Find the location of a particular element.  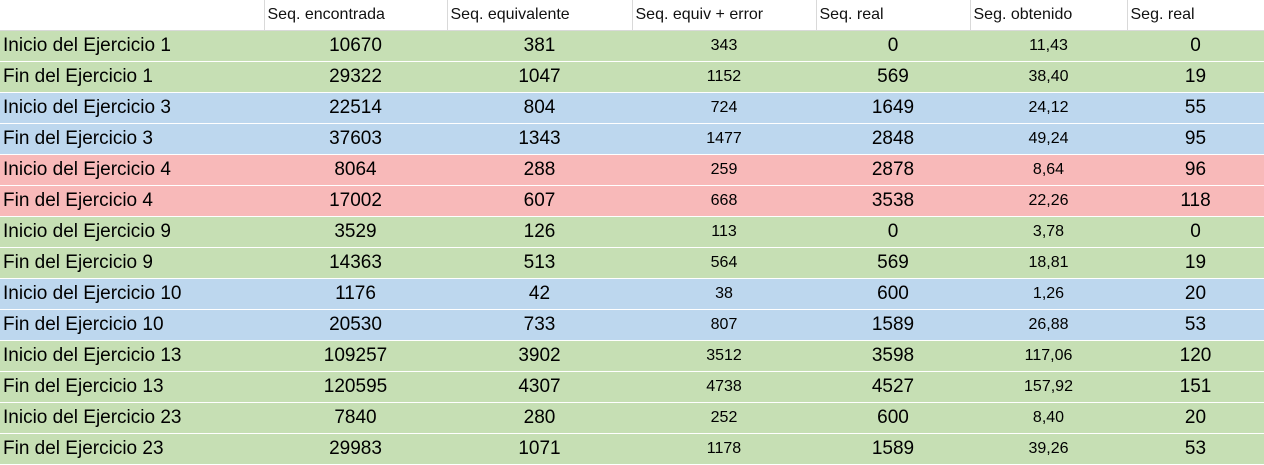

row-label-cell: Inicio del Ejercicio 10 is located at coordinates (132, 294).